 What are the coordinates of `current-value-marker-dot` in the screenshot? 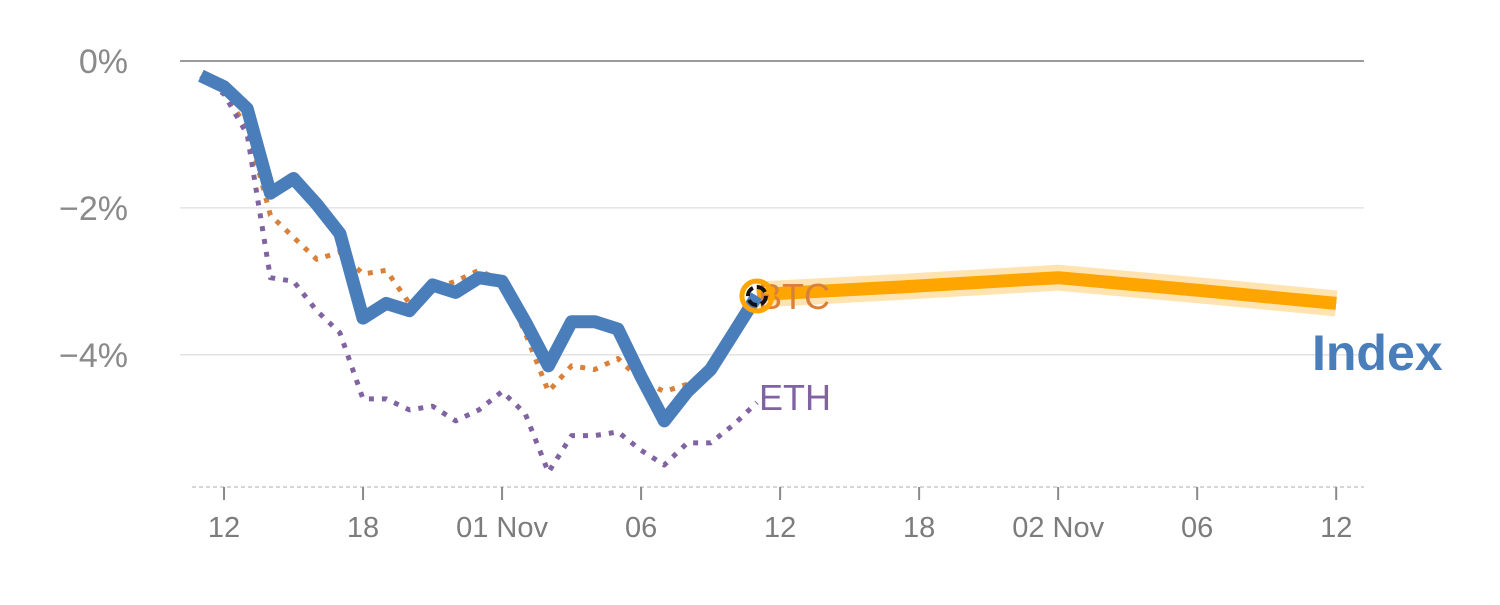 It's located at (756, 296).